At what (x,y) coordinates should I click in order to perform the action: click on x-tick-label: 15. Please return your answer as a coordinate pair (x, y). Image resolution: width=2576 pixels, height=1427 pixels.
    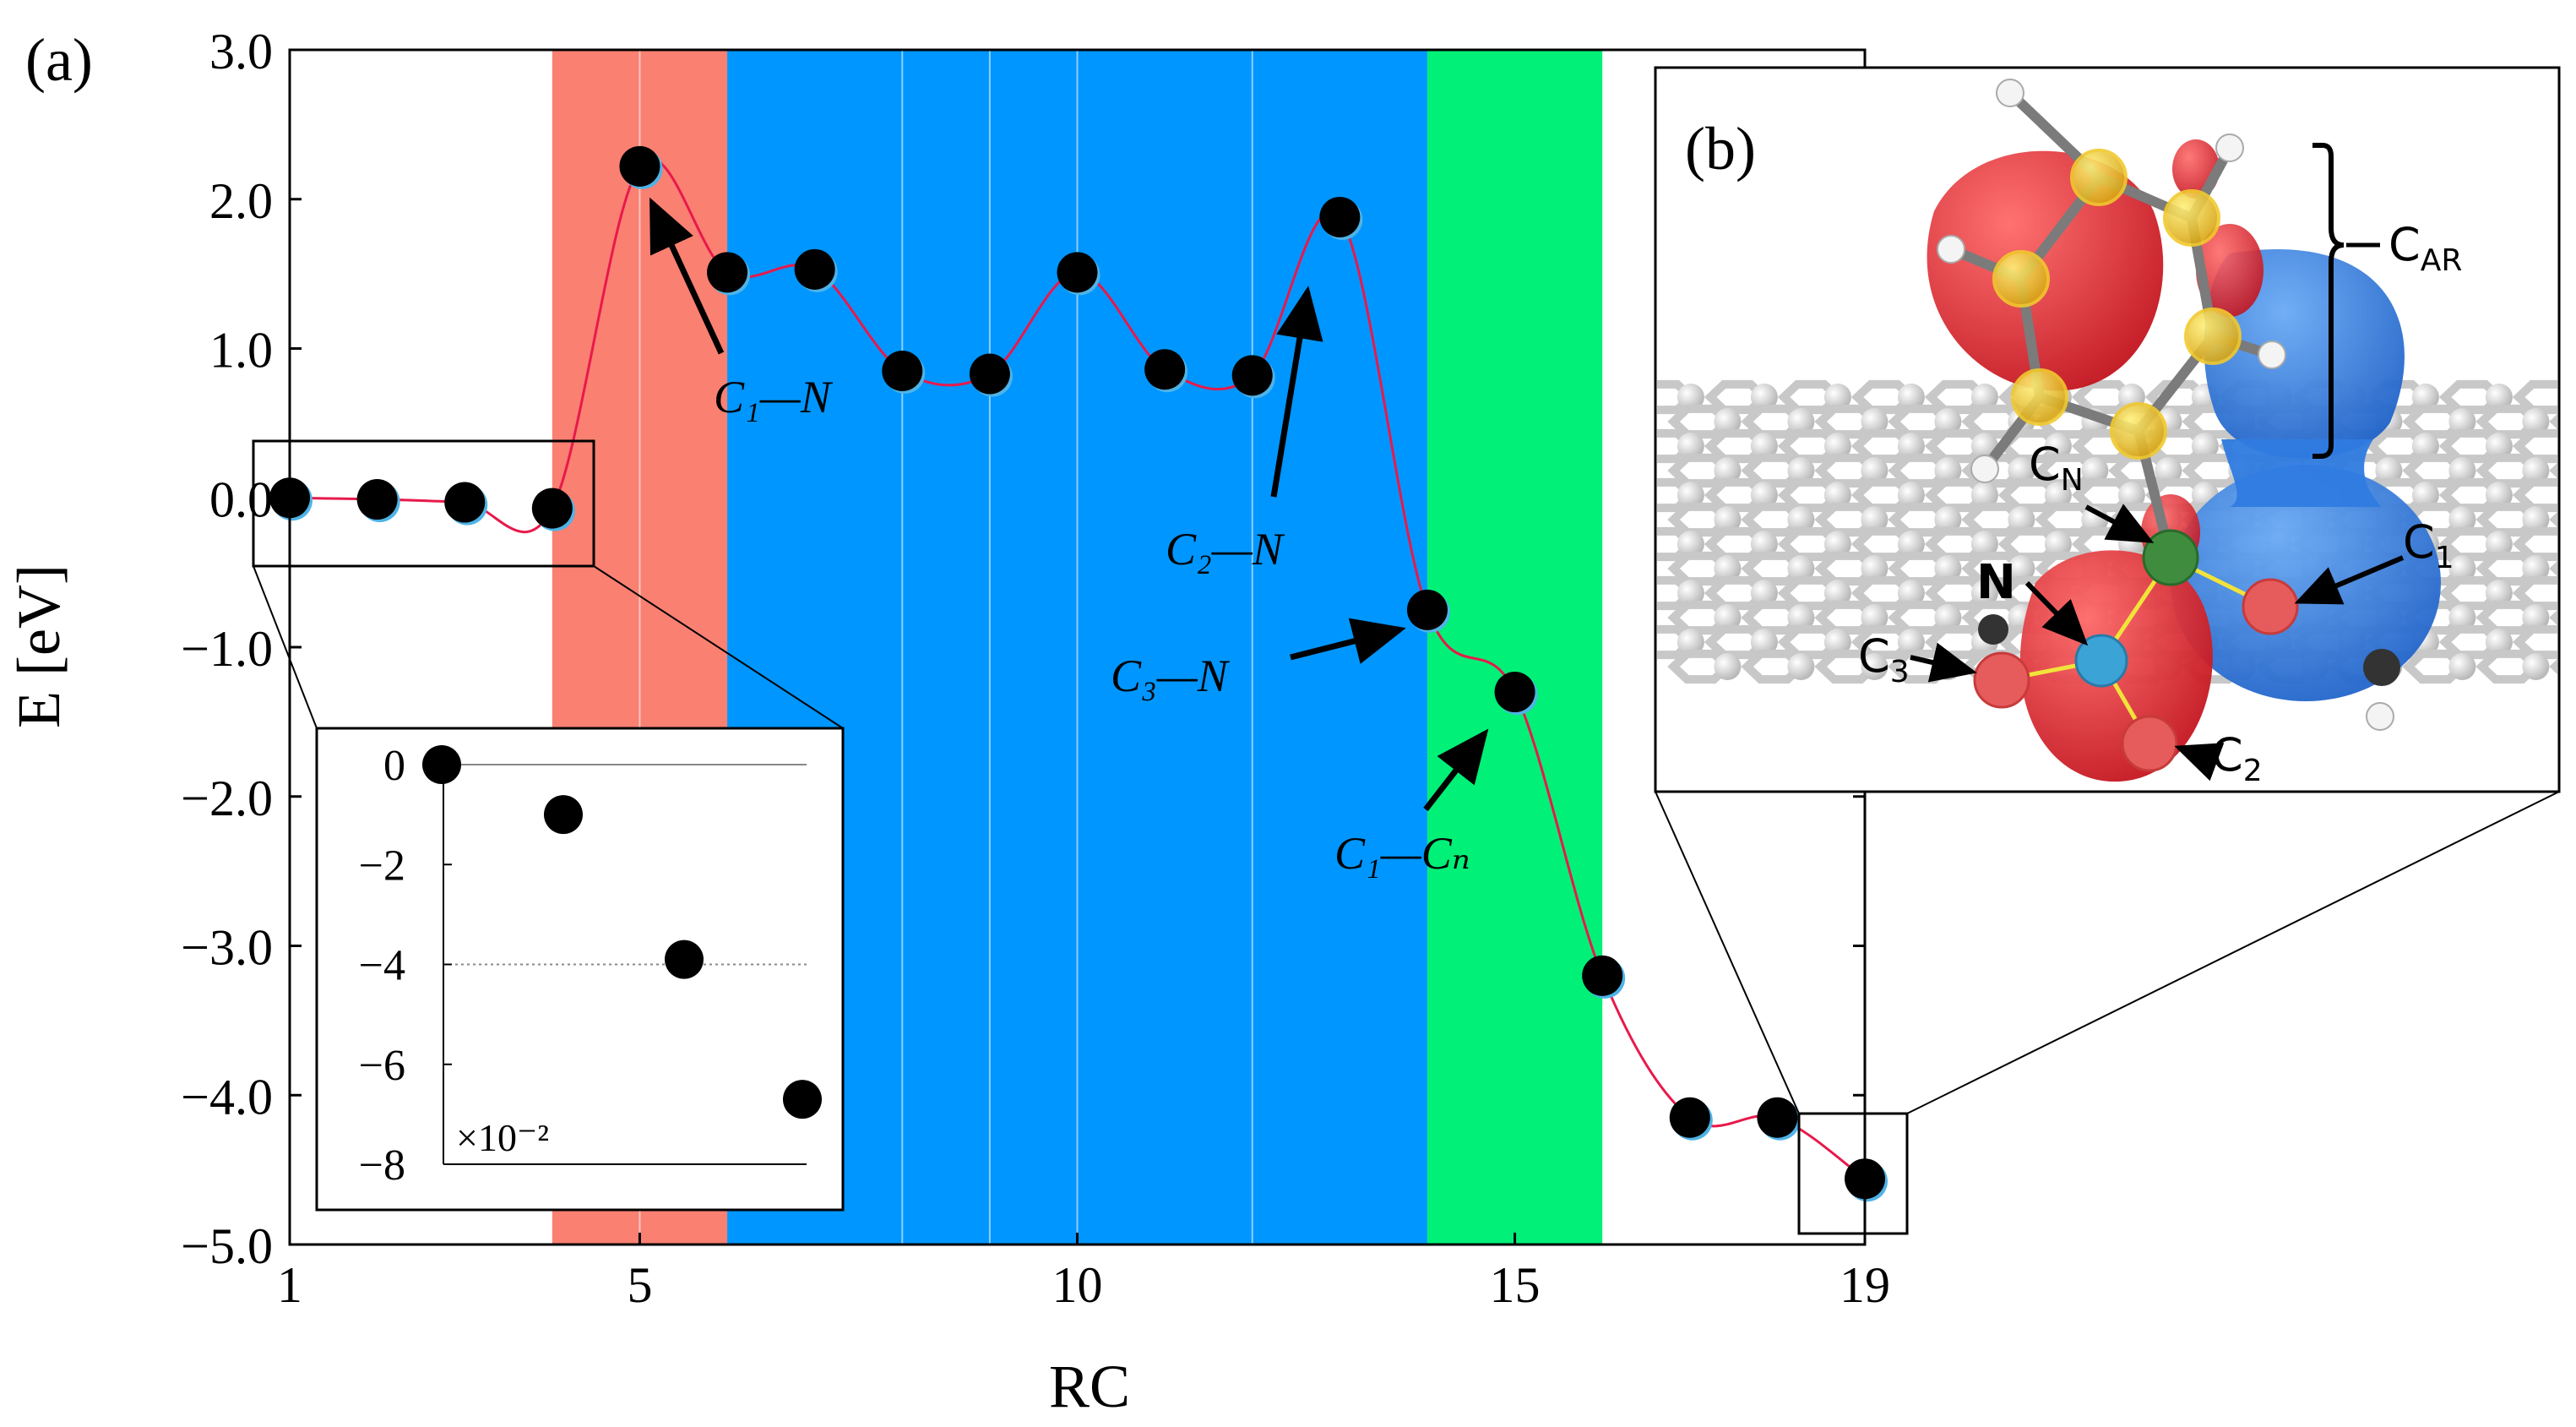
    Looking at the image, I should click on (1515, 1285).